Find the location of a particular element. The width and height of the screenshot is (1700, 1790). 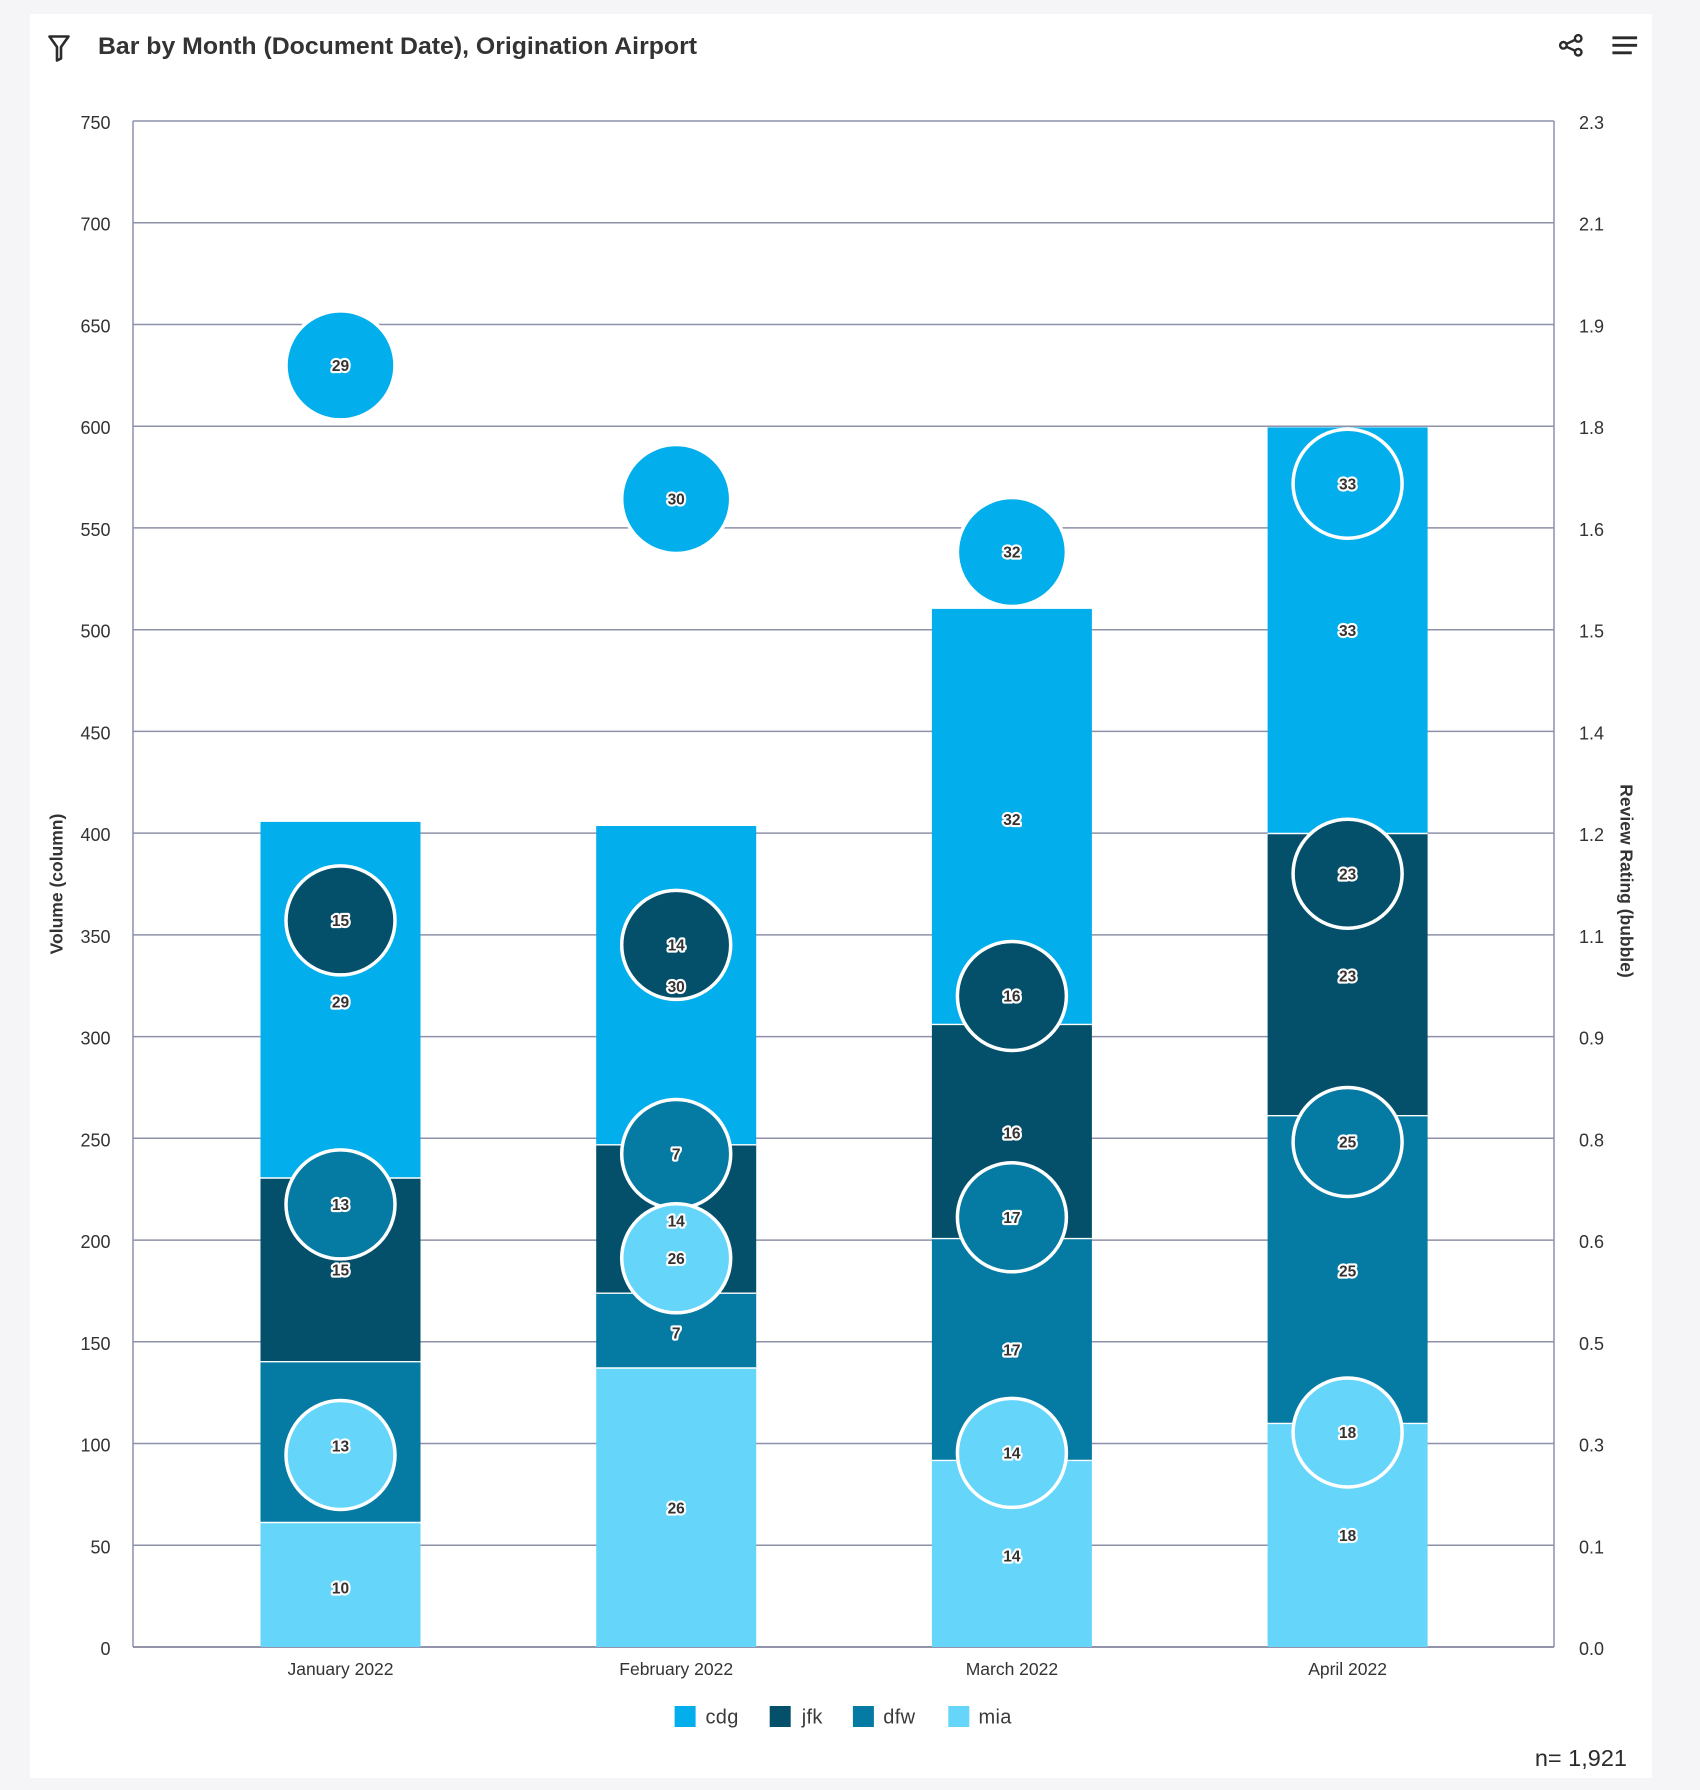

svg-text: 1.2 is located at coordinates (1591, 835).